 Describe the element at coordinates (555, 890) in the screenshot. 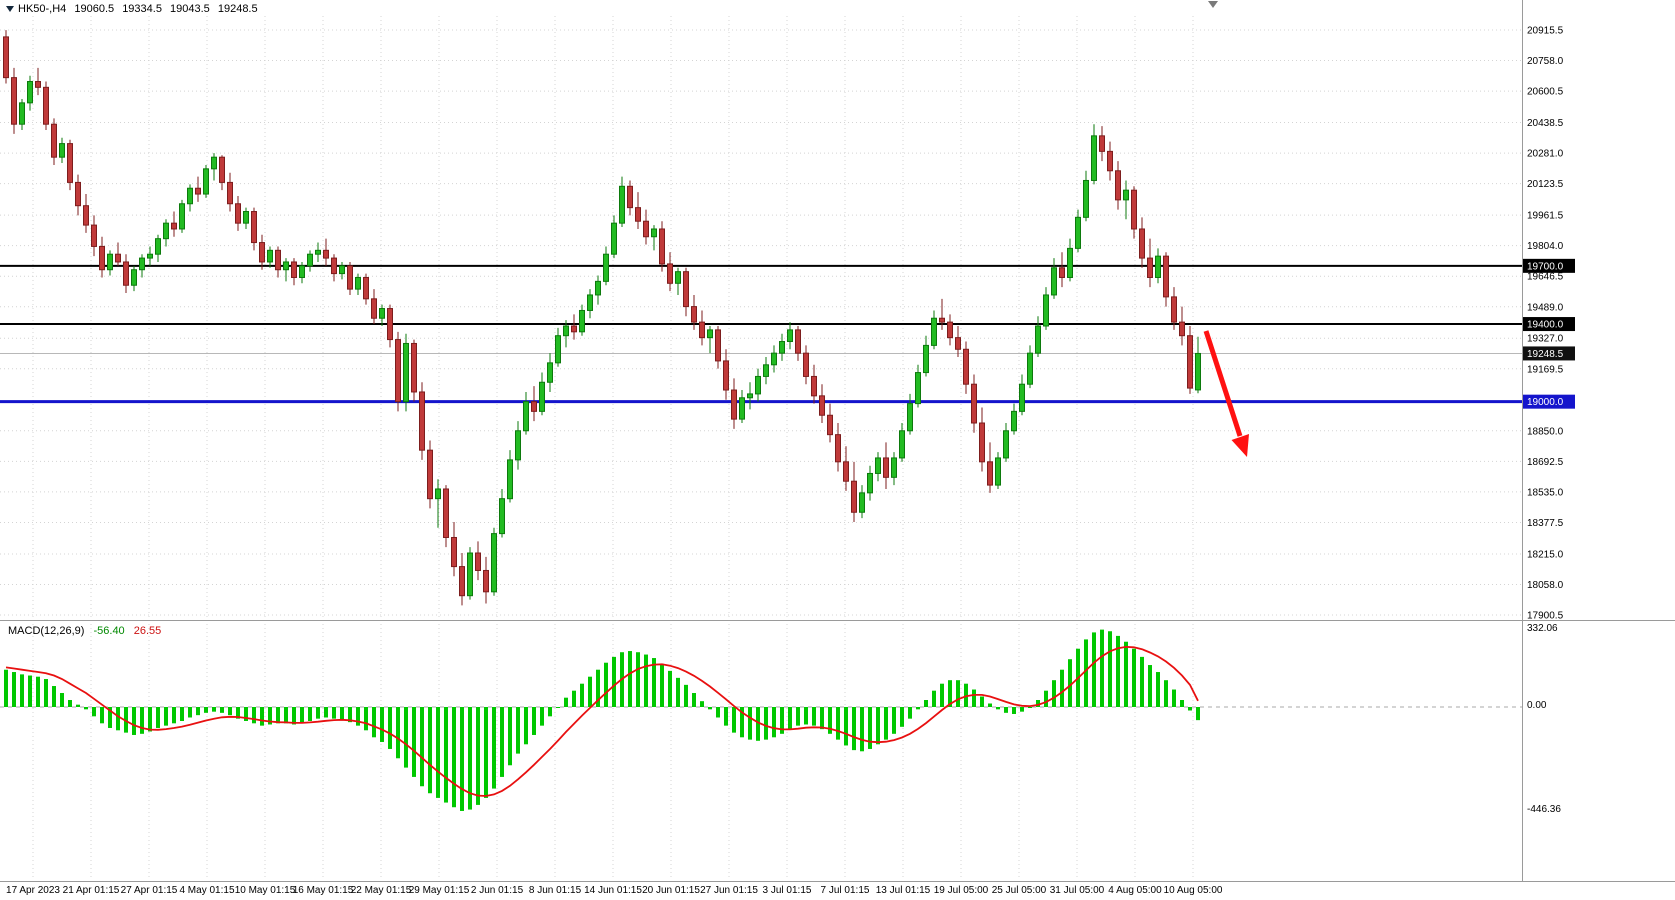

I see `time-axis-label: 8 Jun 01:15` at that location.